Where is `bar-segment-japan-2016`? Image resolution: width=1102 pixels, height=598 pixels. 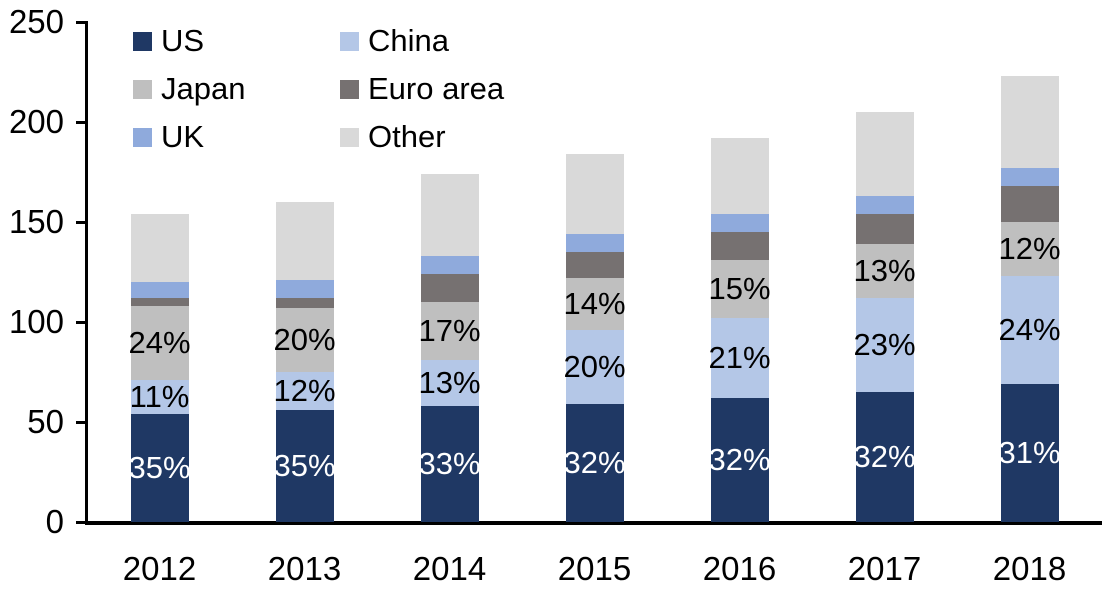
bar-segment-japan-2016 is located at coordinates (739, 289).